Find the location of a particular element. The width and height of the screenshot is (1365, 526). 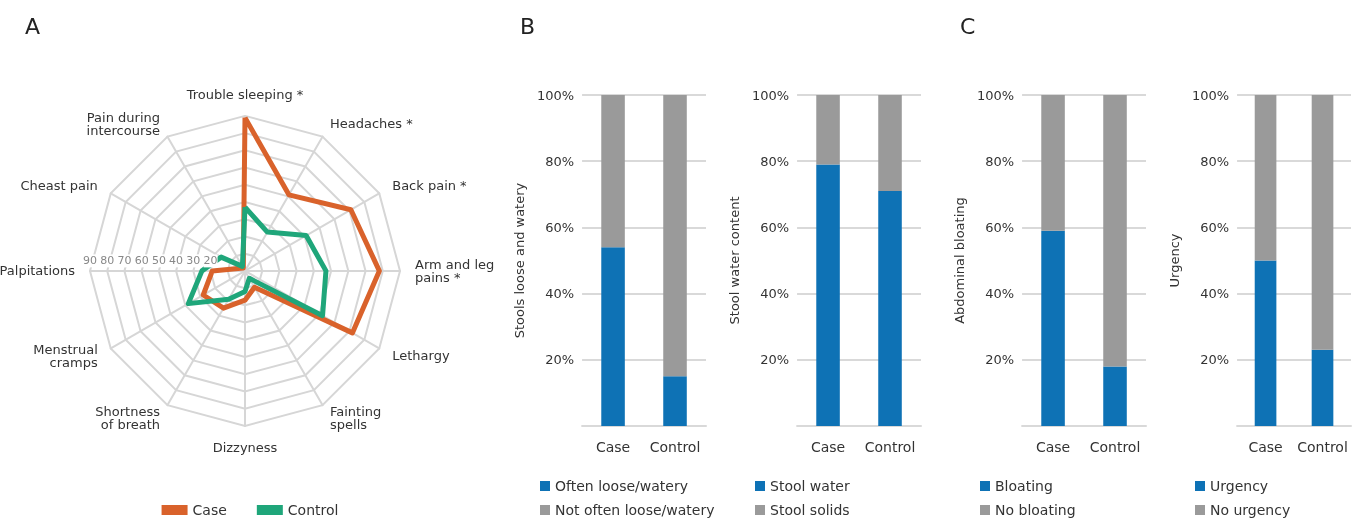

legend-label: Urgency is located at coordinates (1239, 486).